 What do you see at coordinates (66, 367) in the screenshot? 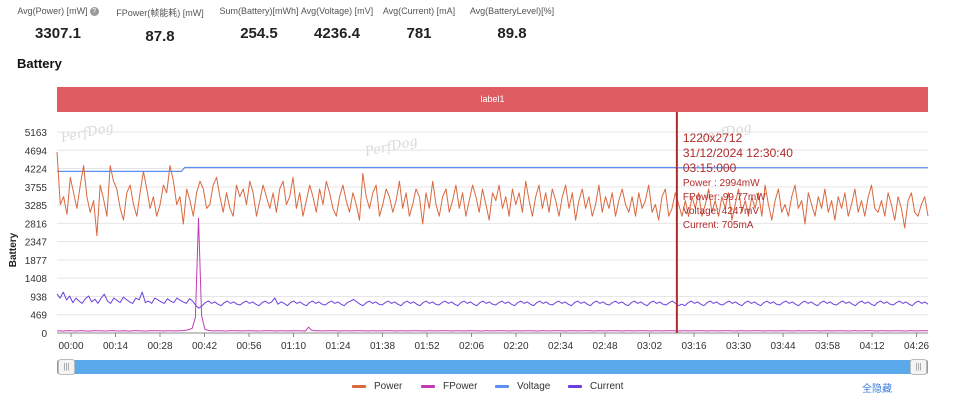
I see `slider-start-handle: |||` at bounding box center [66, 367].